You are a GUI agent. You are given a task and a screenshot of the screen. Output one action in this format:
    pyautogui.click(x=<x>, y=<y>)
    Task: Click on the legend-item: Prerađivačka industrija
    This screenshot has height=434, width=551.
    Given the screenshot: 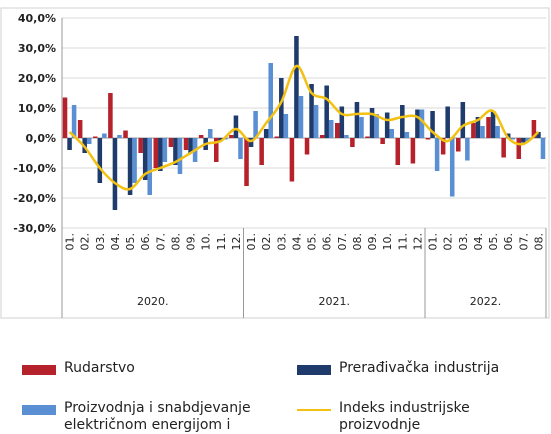 What is the action you would take?
    pyautogui.click(x=398, y=368)
    